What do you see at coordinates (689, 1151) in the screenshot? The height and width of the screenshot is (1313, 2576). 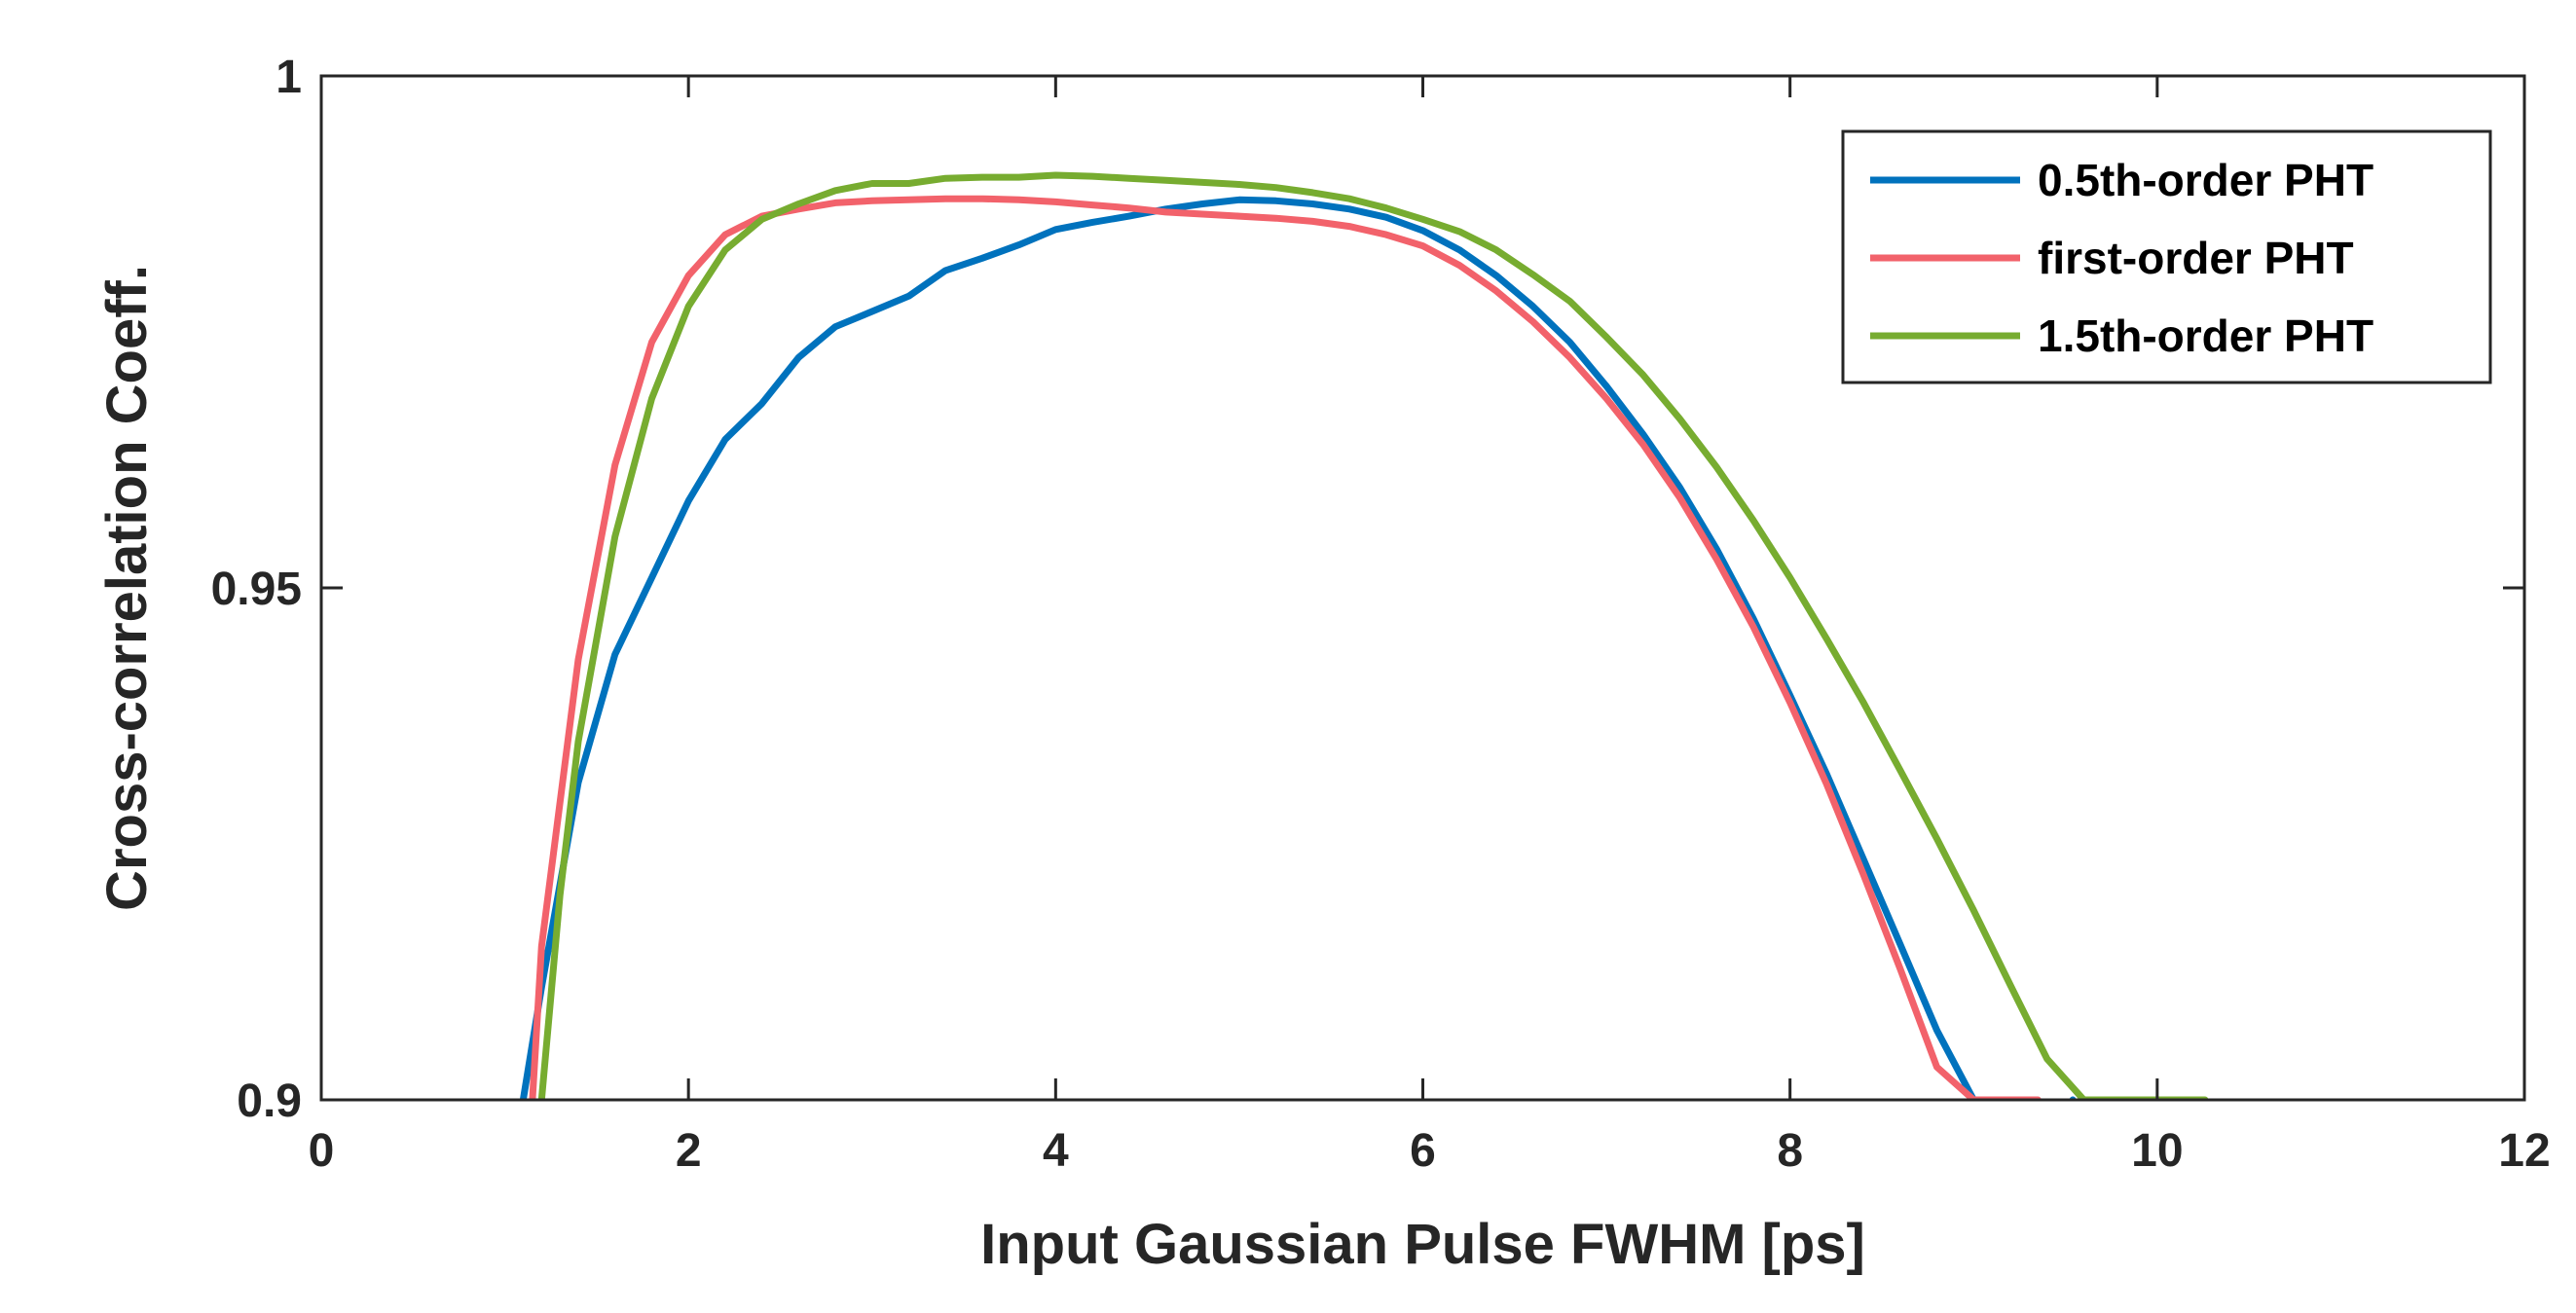 I see `x-tick-label: 2` at bounding box center [689, 1151].